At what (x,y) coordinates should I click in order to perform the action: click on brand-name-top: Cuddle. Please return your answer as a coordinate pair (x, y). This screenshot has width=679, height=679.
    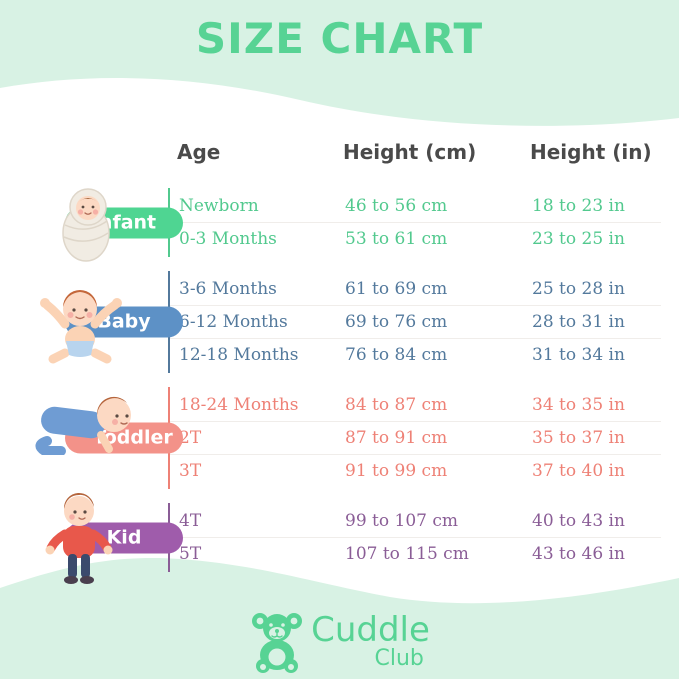
    Looking at the image, I should click on (370, 630).